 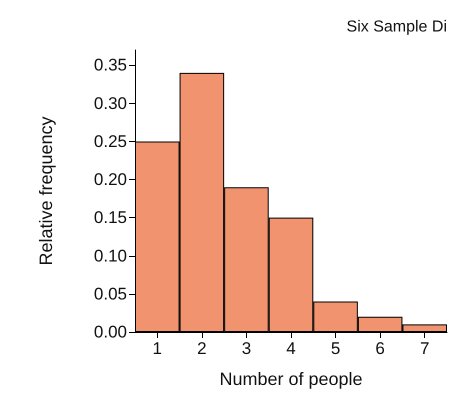 What do you see at coordinates (110, 65) in the screenshot?
I see `y-tick-label: 0.35` at bounding box center [110, 65].